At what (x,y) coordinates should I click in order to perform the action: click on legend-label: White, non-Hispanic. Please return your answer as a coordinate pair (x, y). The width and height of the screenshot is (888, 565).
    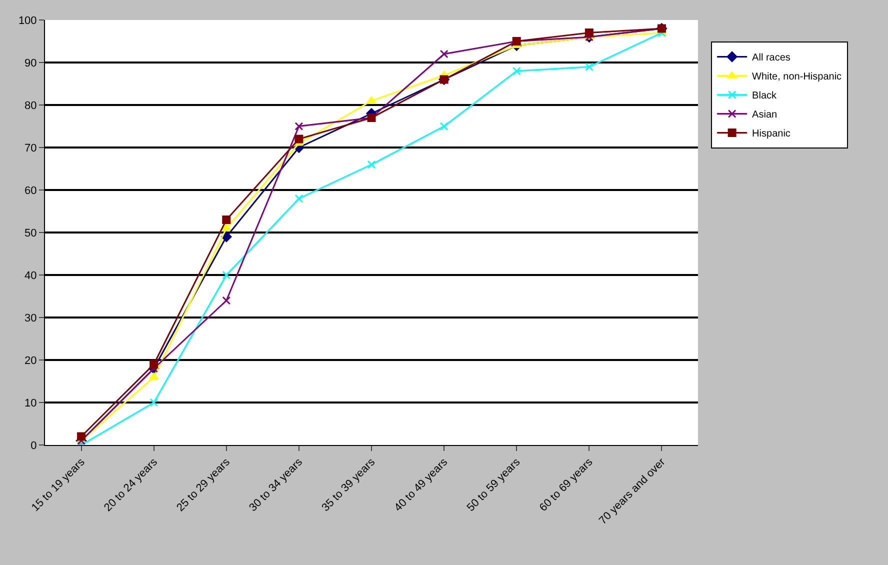
    Looking at the image, I should click on (797, 77).